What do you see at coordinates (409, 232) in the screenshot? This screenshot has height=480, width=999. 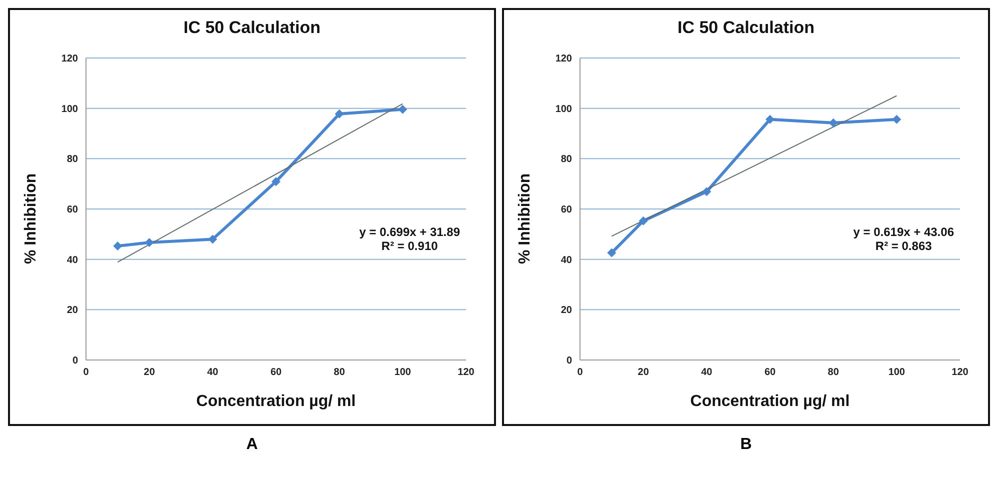 I see `annotation: y = 0.699x + 31.89` at bounding box center [409, 232].